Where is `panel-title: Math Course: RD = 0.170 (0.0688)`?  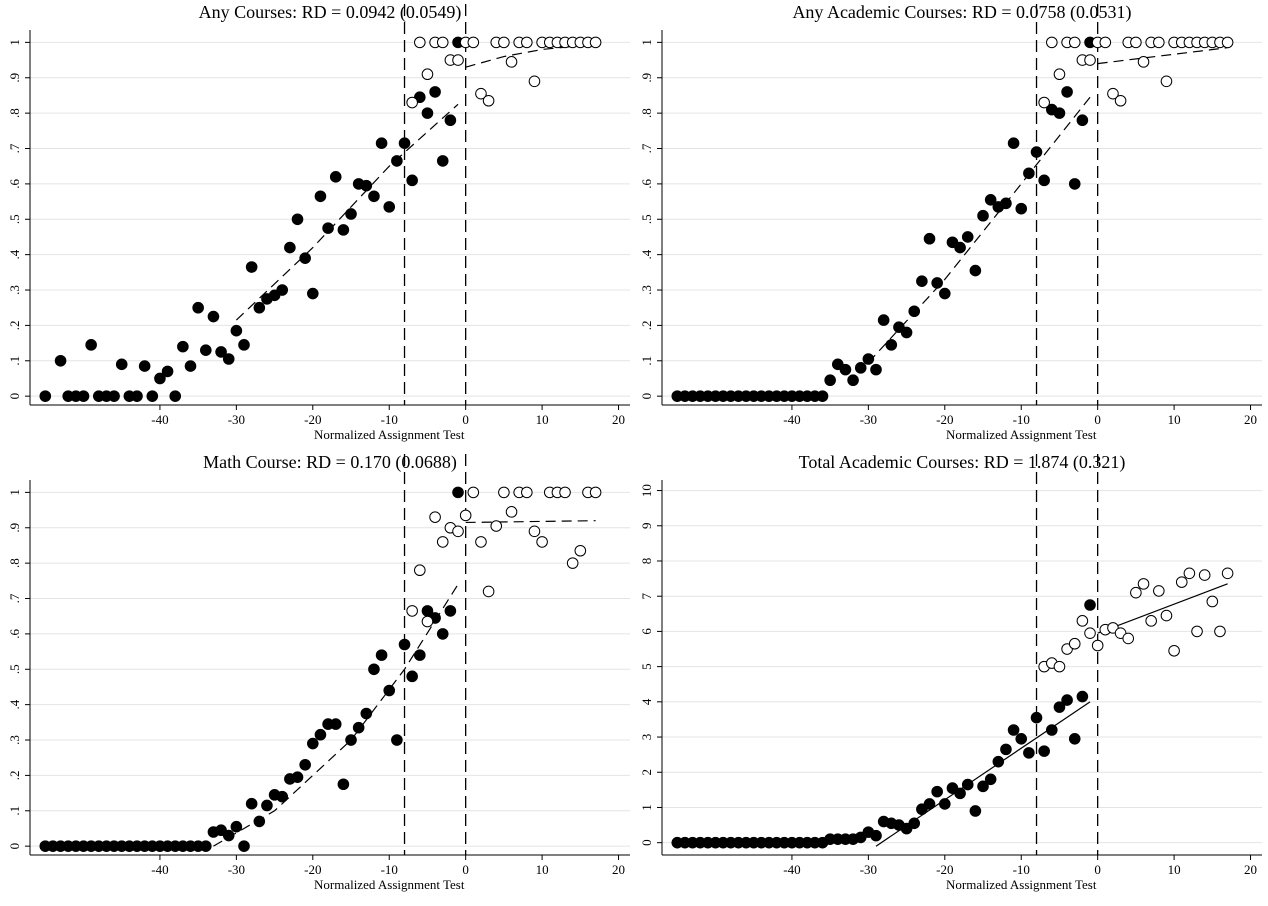 panel-title: Math Course: RD = 0.170 (0.0688) is located at coordinates (330, 462).